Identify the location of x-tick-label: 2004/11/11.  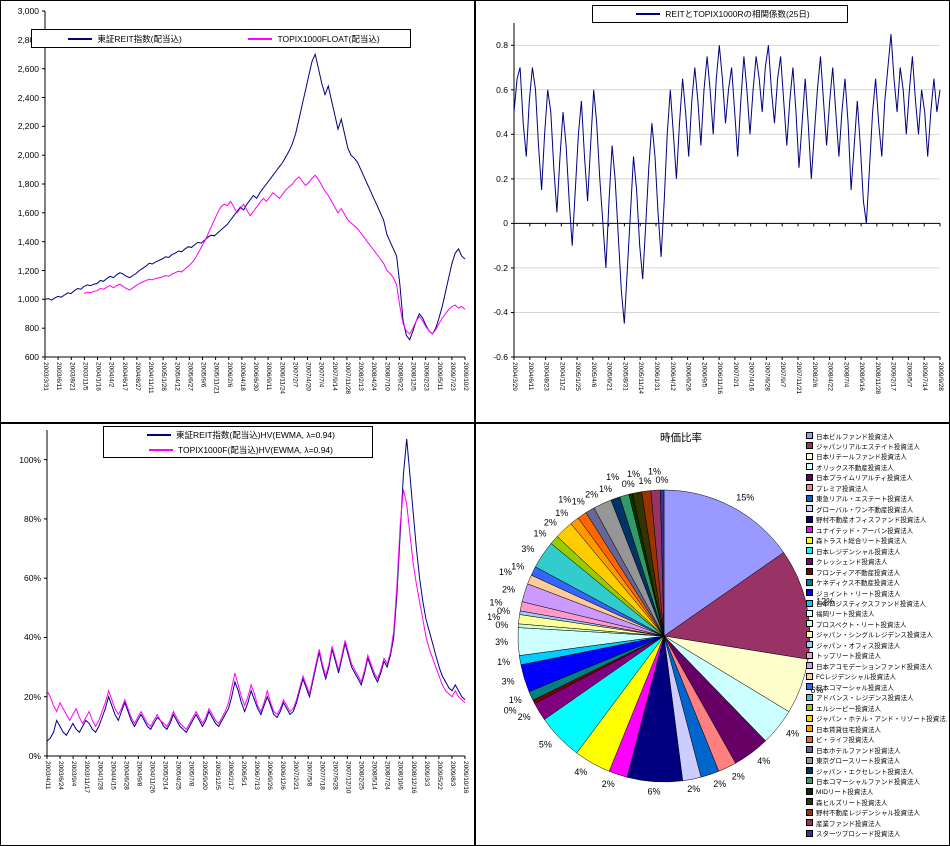
(150, 378).